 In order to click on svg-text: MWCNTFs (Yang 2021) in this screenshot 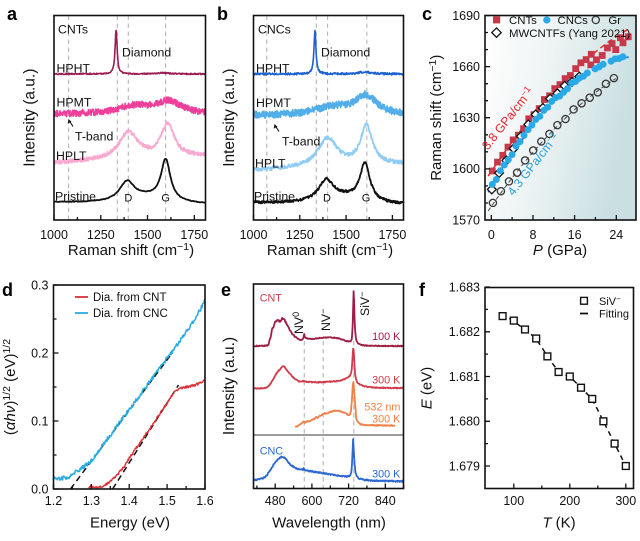, I will do `click(570, 34)`.